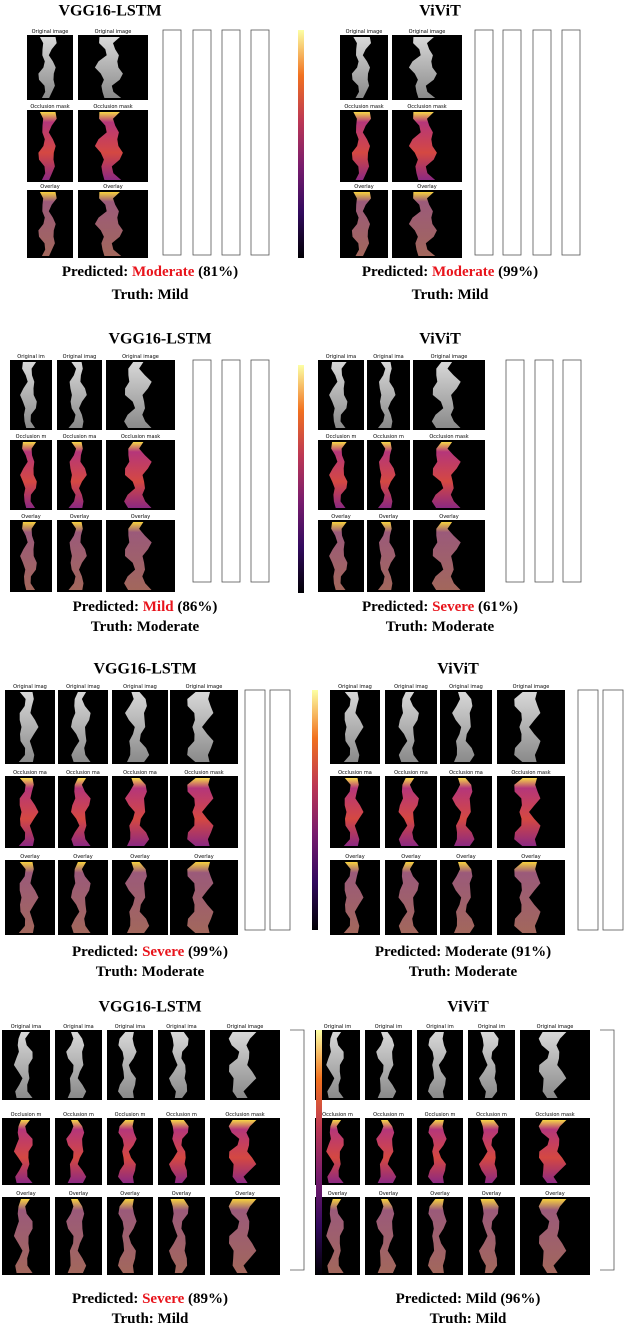 Image resolution: width=638 pixels, height=1327 pixels. Describe the element at coordinates (130, 1115) in the screenshot. I see `frame-label: Occlusion m` at that location.